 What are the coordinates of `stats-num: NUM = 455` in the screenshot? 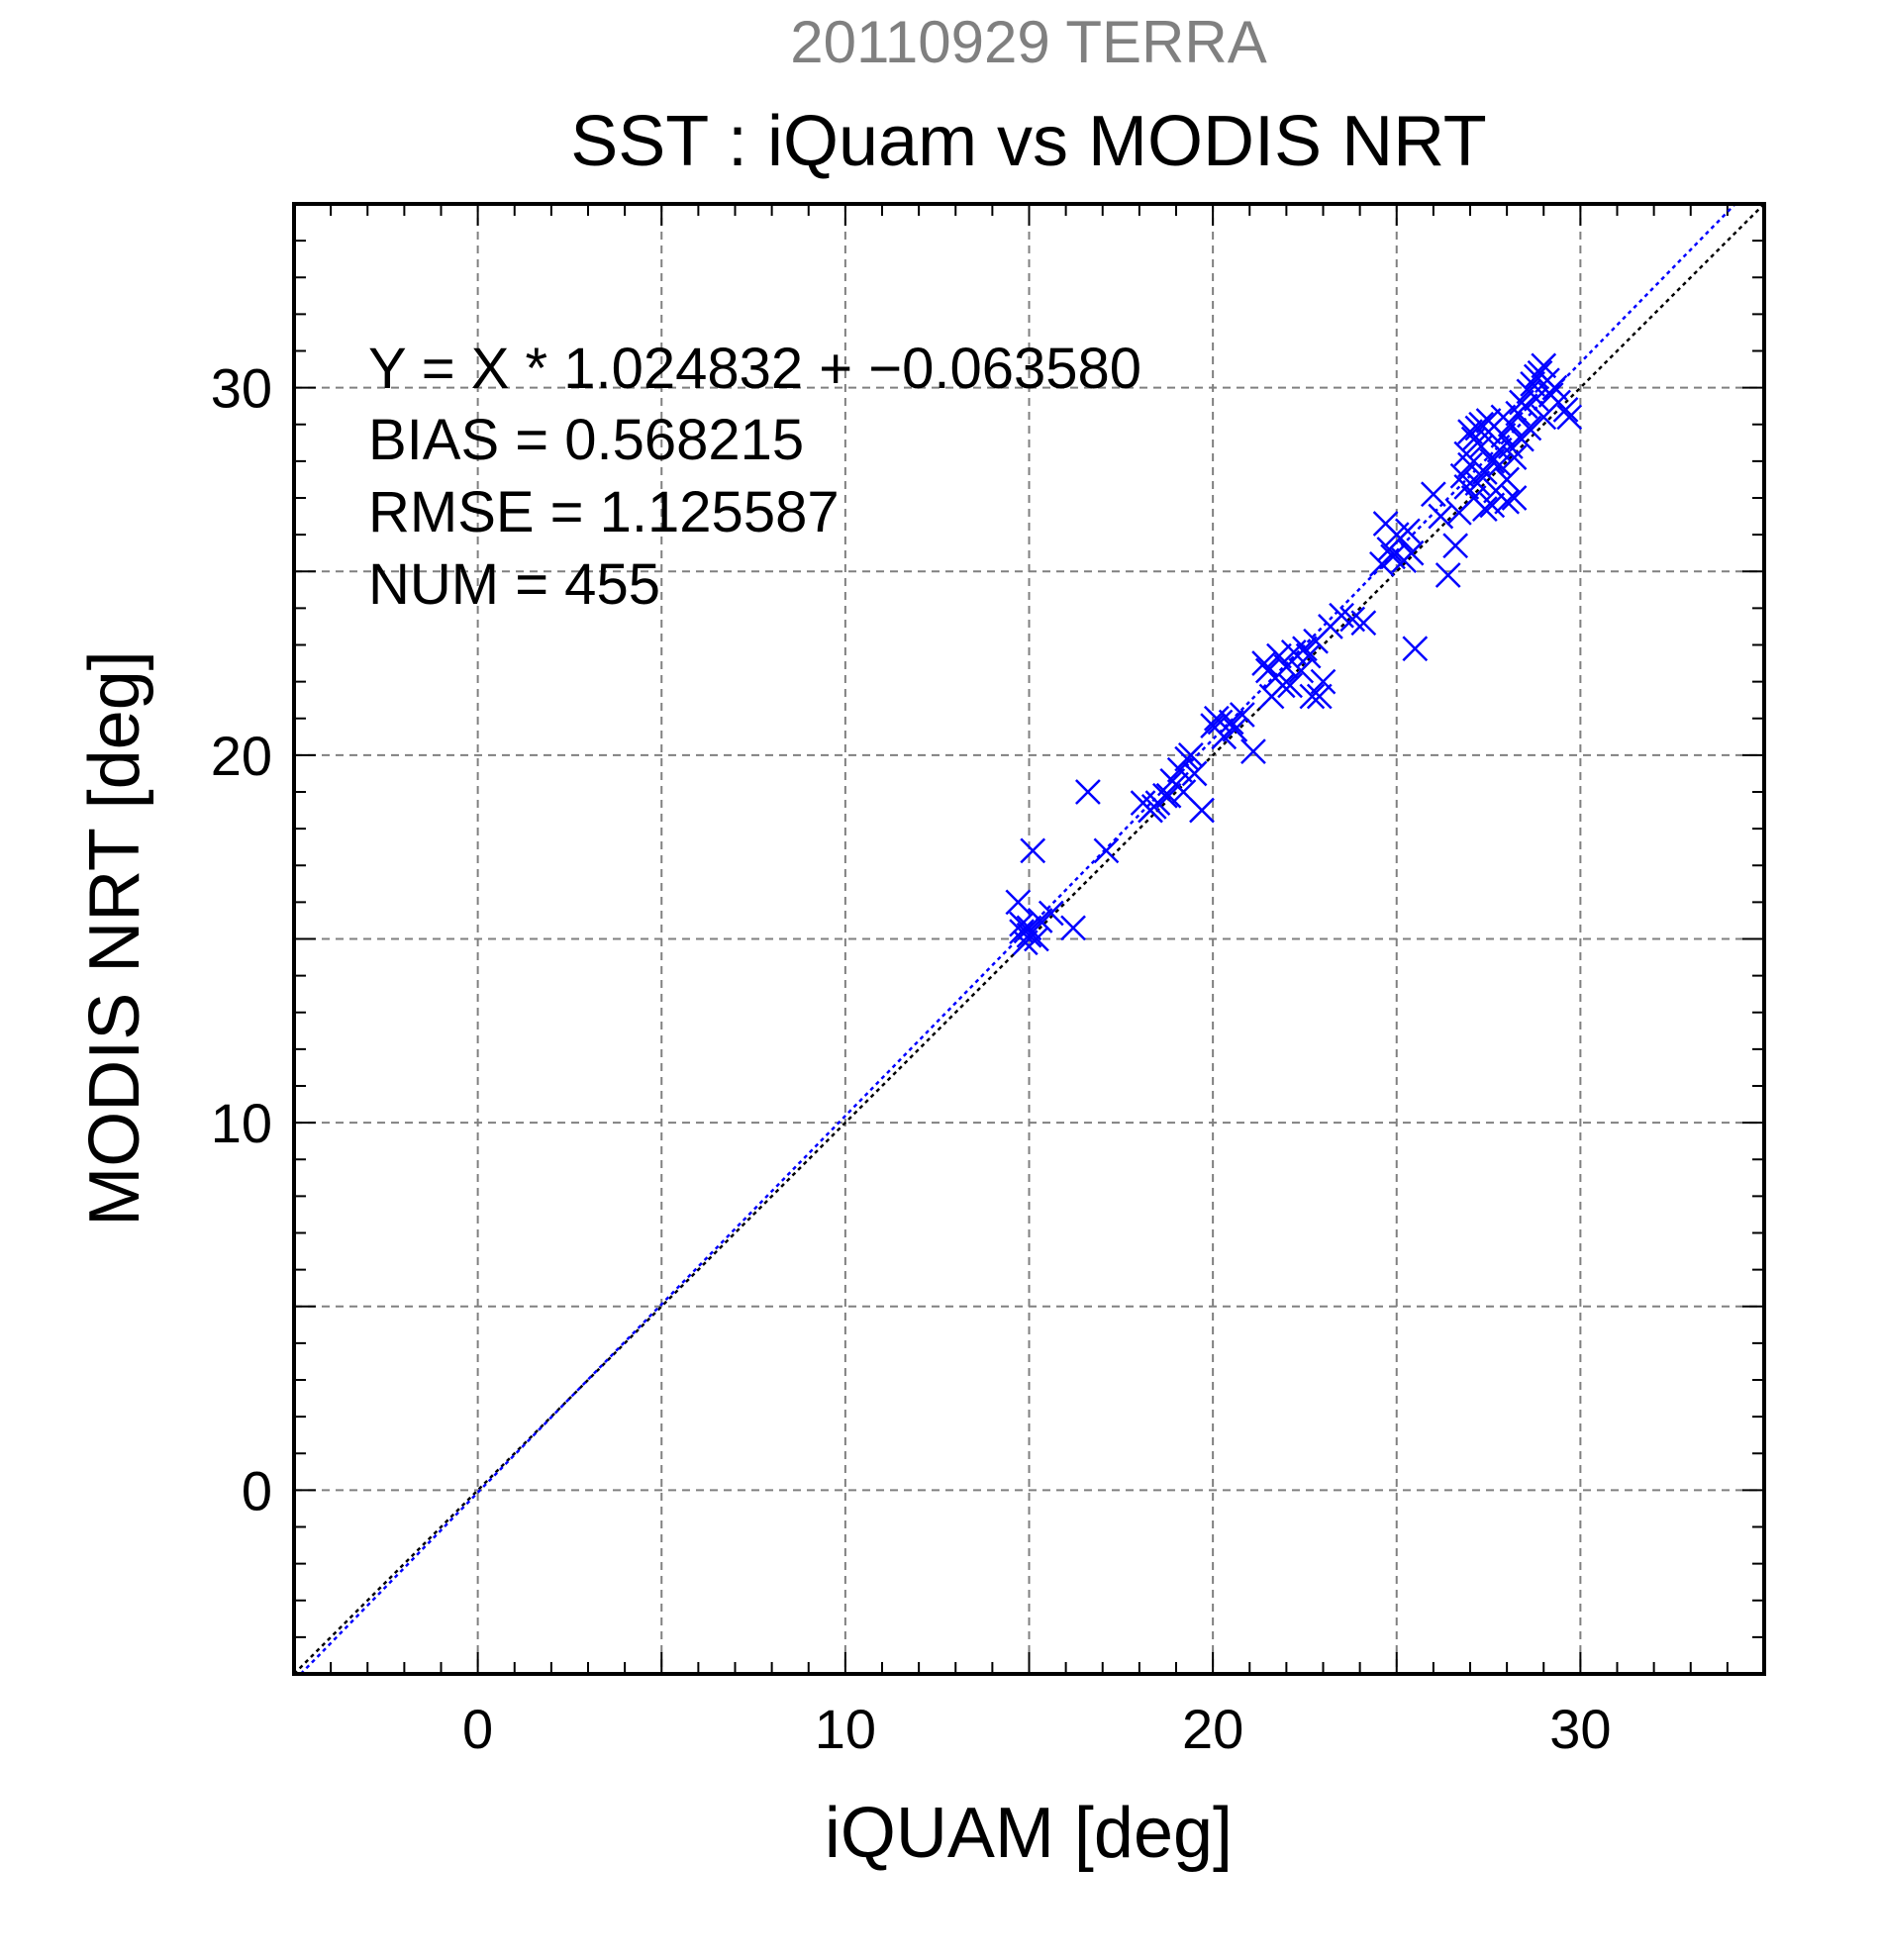 It's located at (514, 584).